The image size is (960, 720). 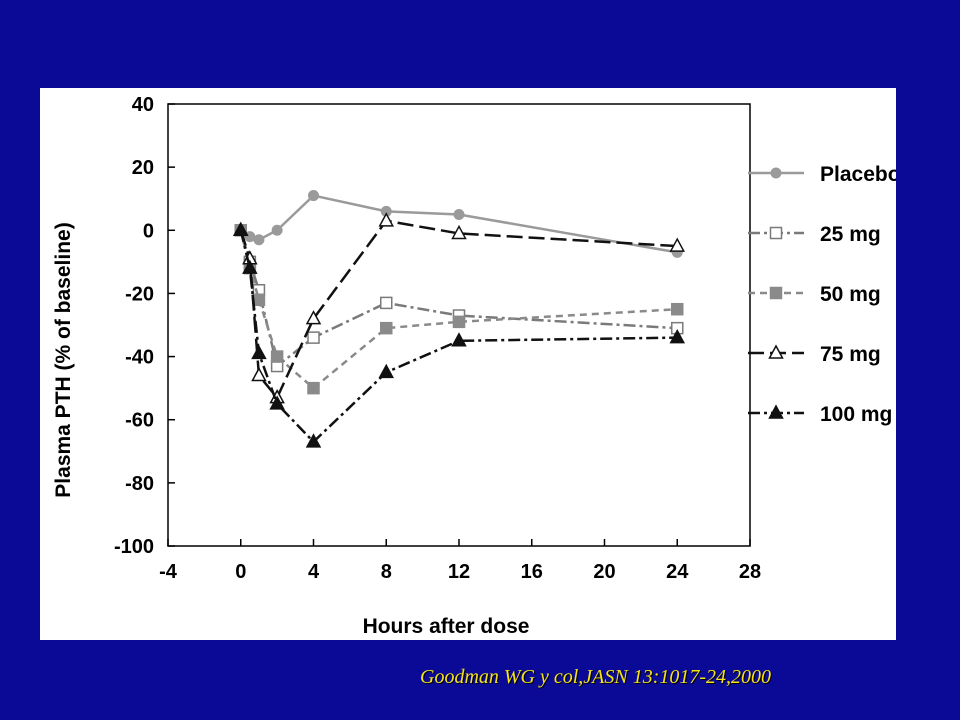 I want to click on x-tick-label: 20, so click(x=604, y=572).